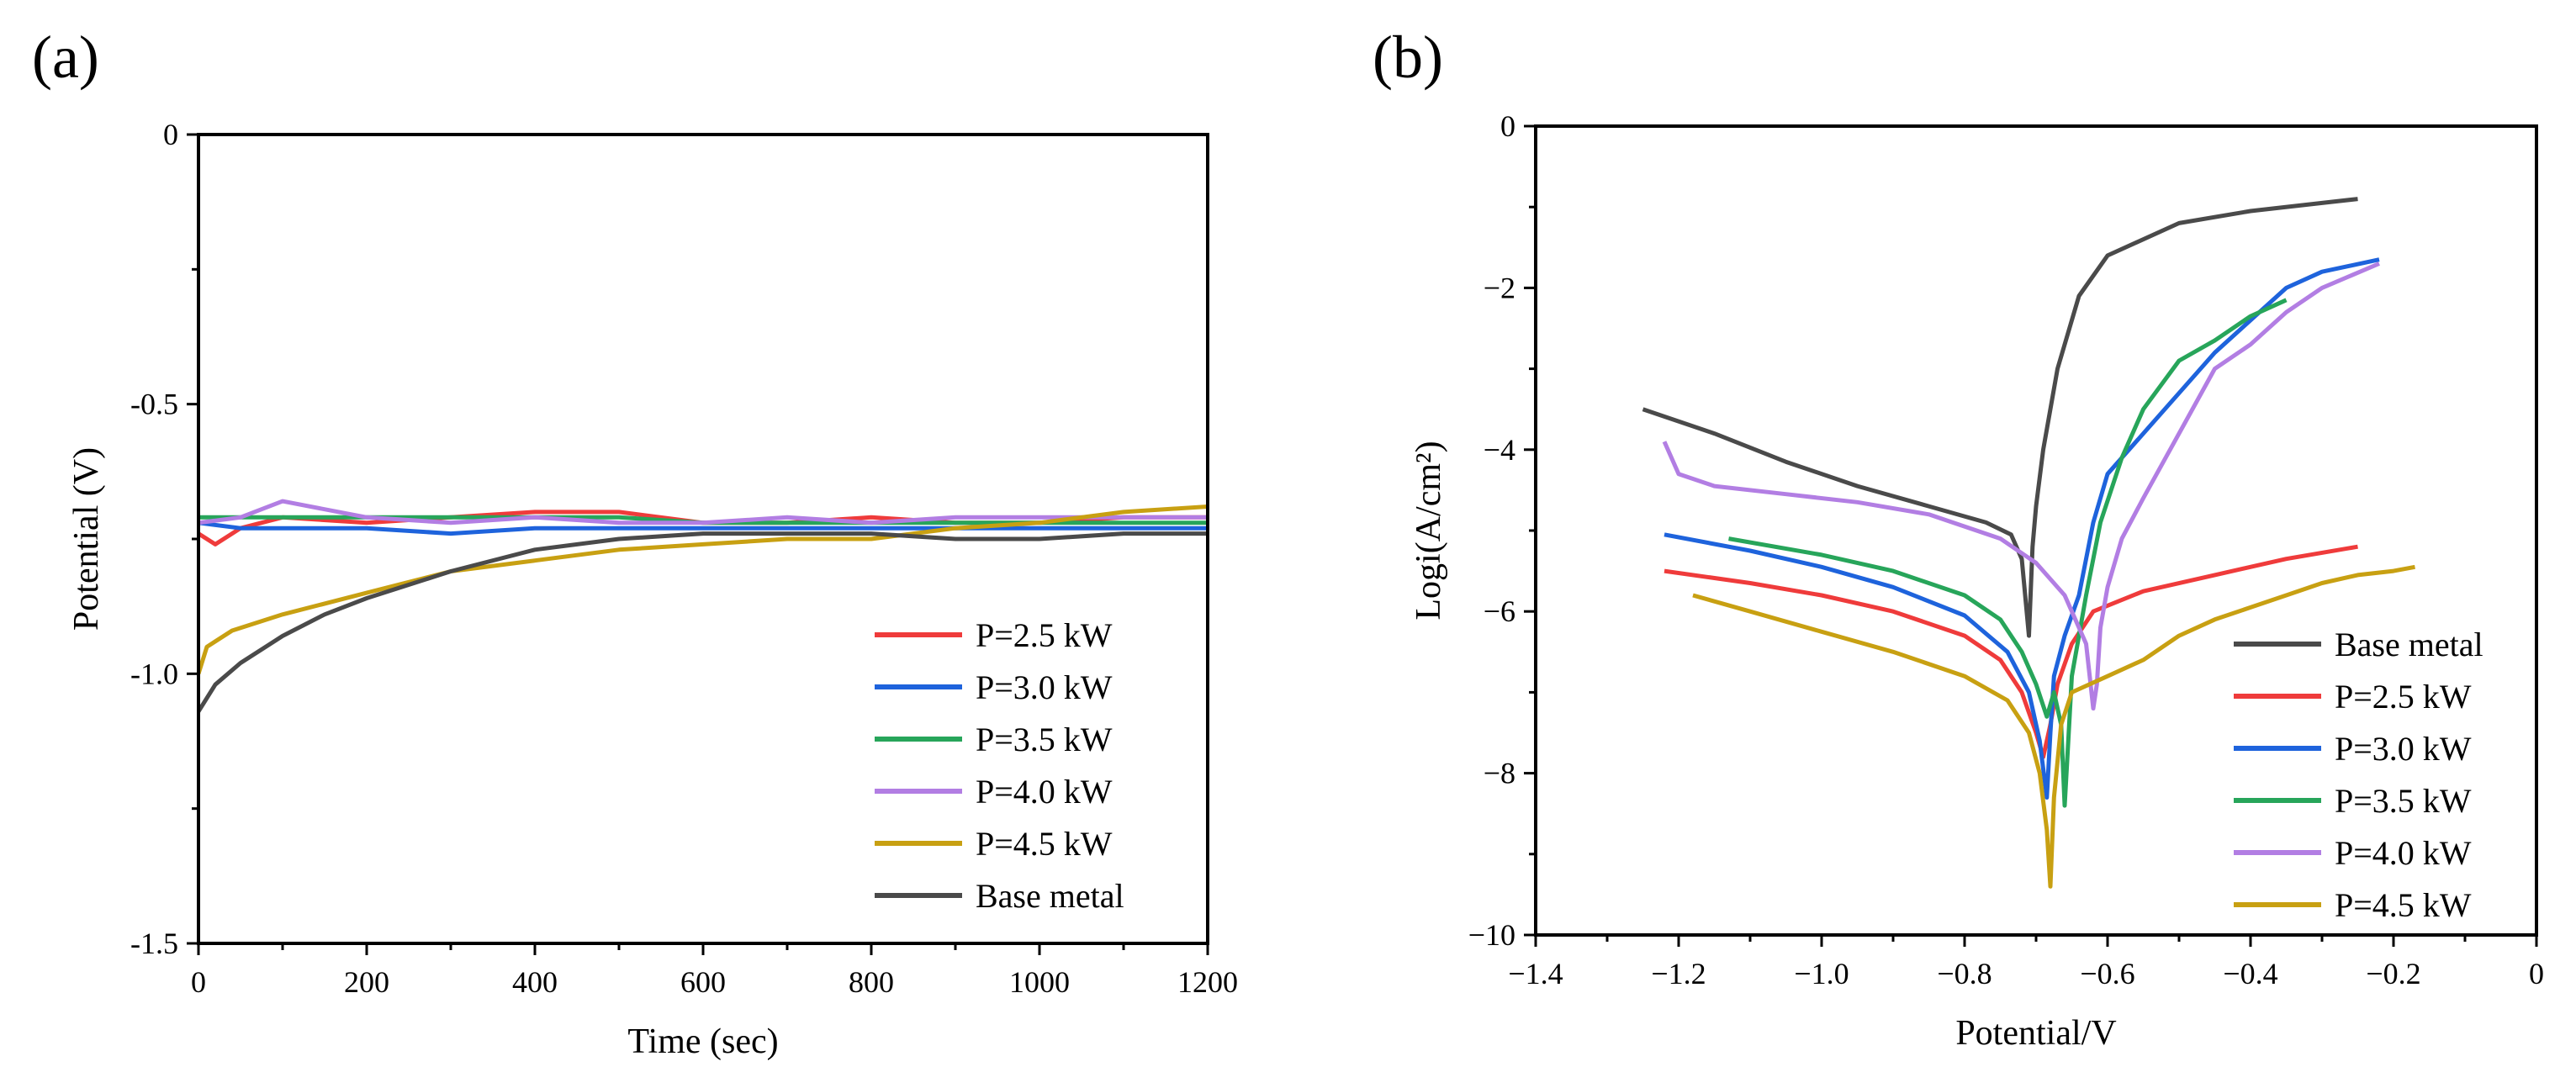  Describe the element at coordinates (1678, 974) in the screenshot. I see `panel-b-x-tick-label-1: −1.2` at that location.